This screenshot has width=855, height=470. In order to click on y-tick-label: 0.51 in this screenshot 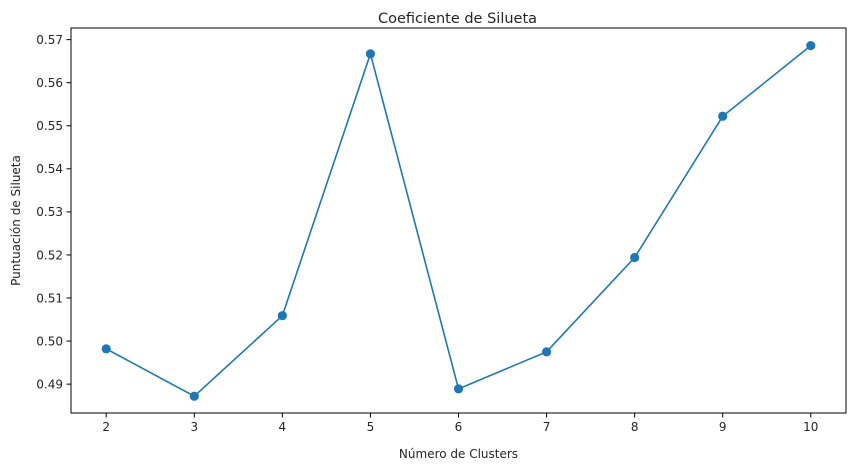, I will do `click(49, 298)`.